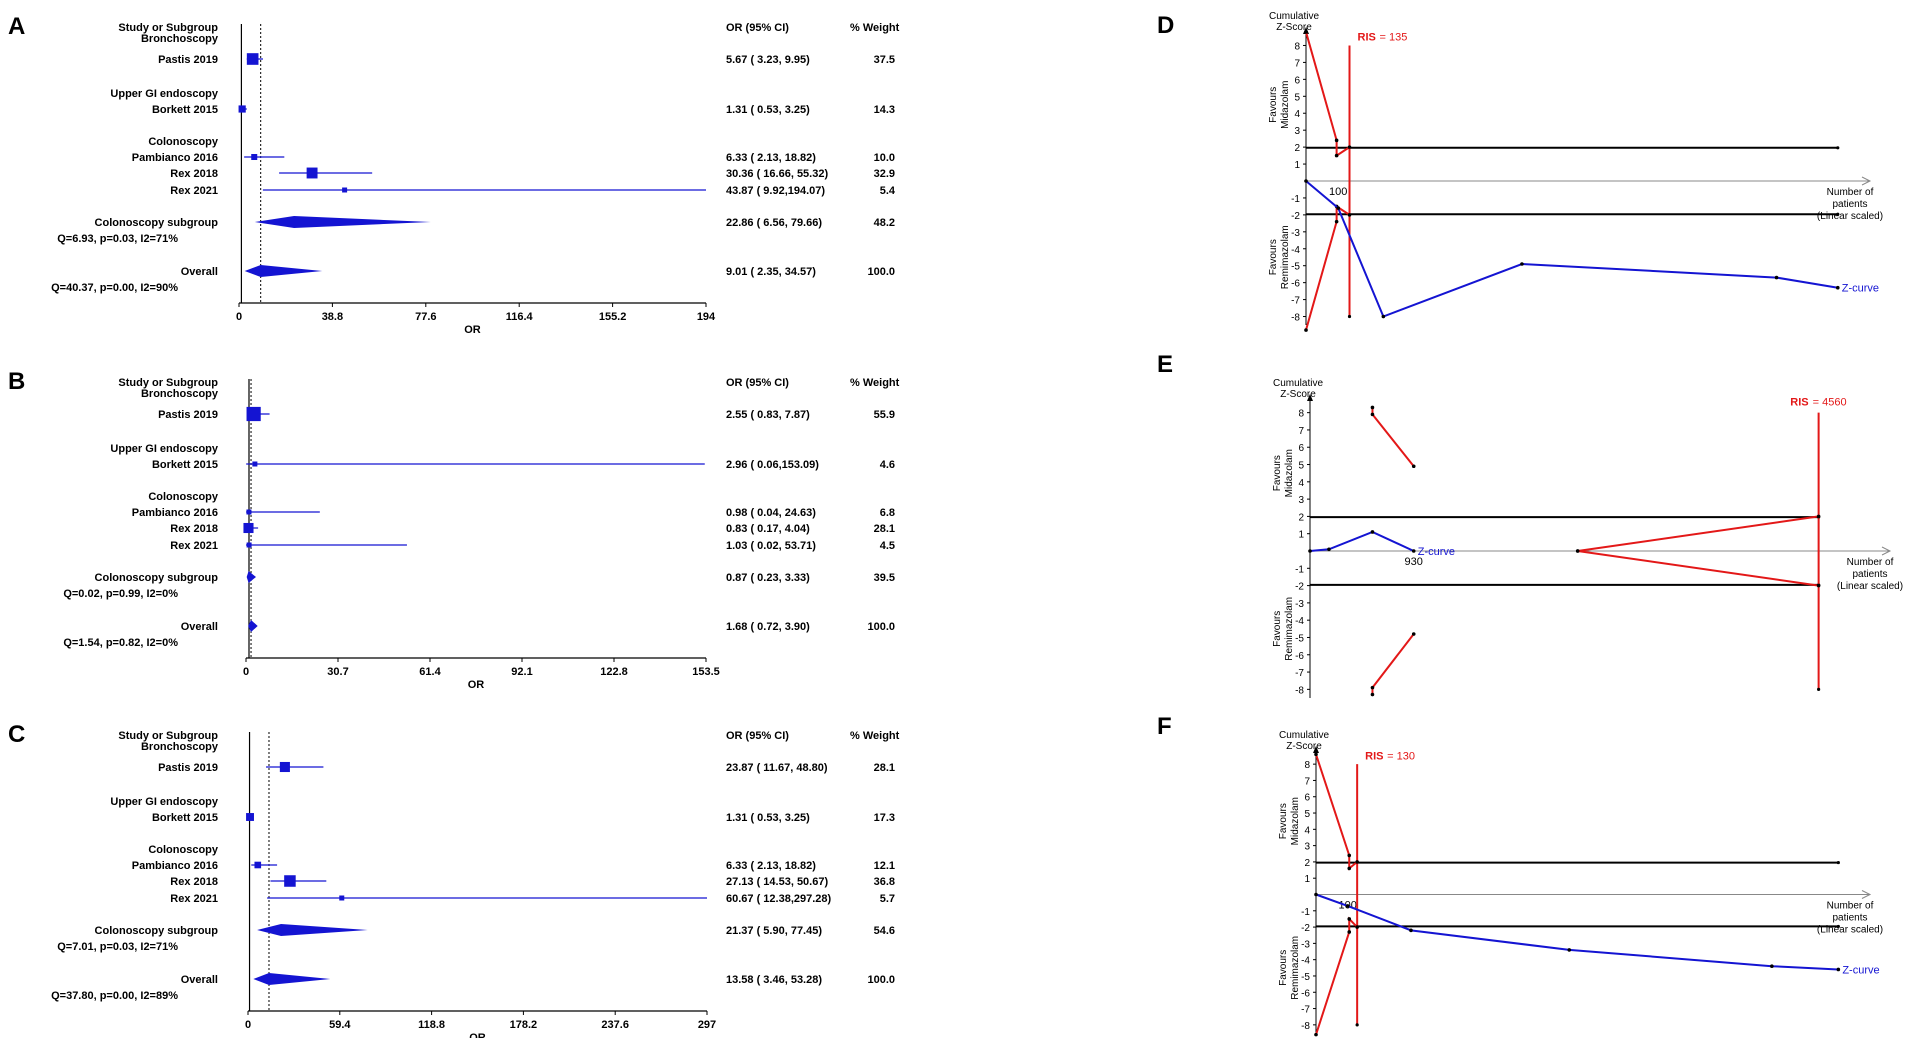 The width and height of the screenshot is (1928, 1043). Describe the element at coordinates (1866, 181) in the screenshot. I see `x-axis-arrow` at that location.